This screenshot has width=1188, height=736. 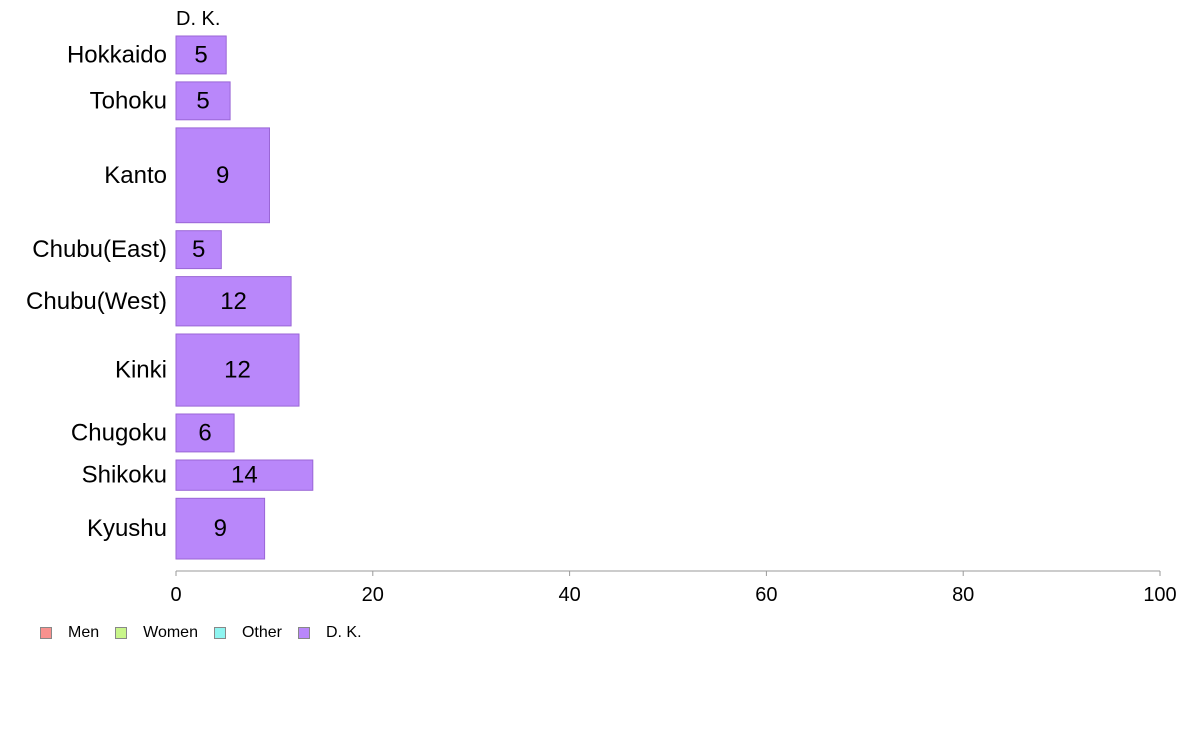 I want to click on legend-item-other: Other, so click(x=247, y=633).